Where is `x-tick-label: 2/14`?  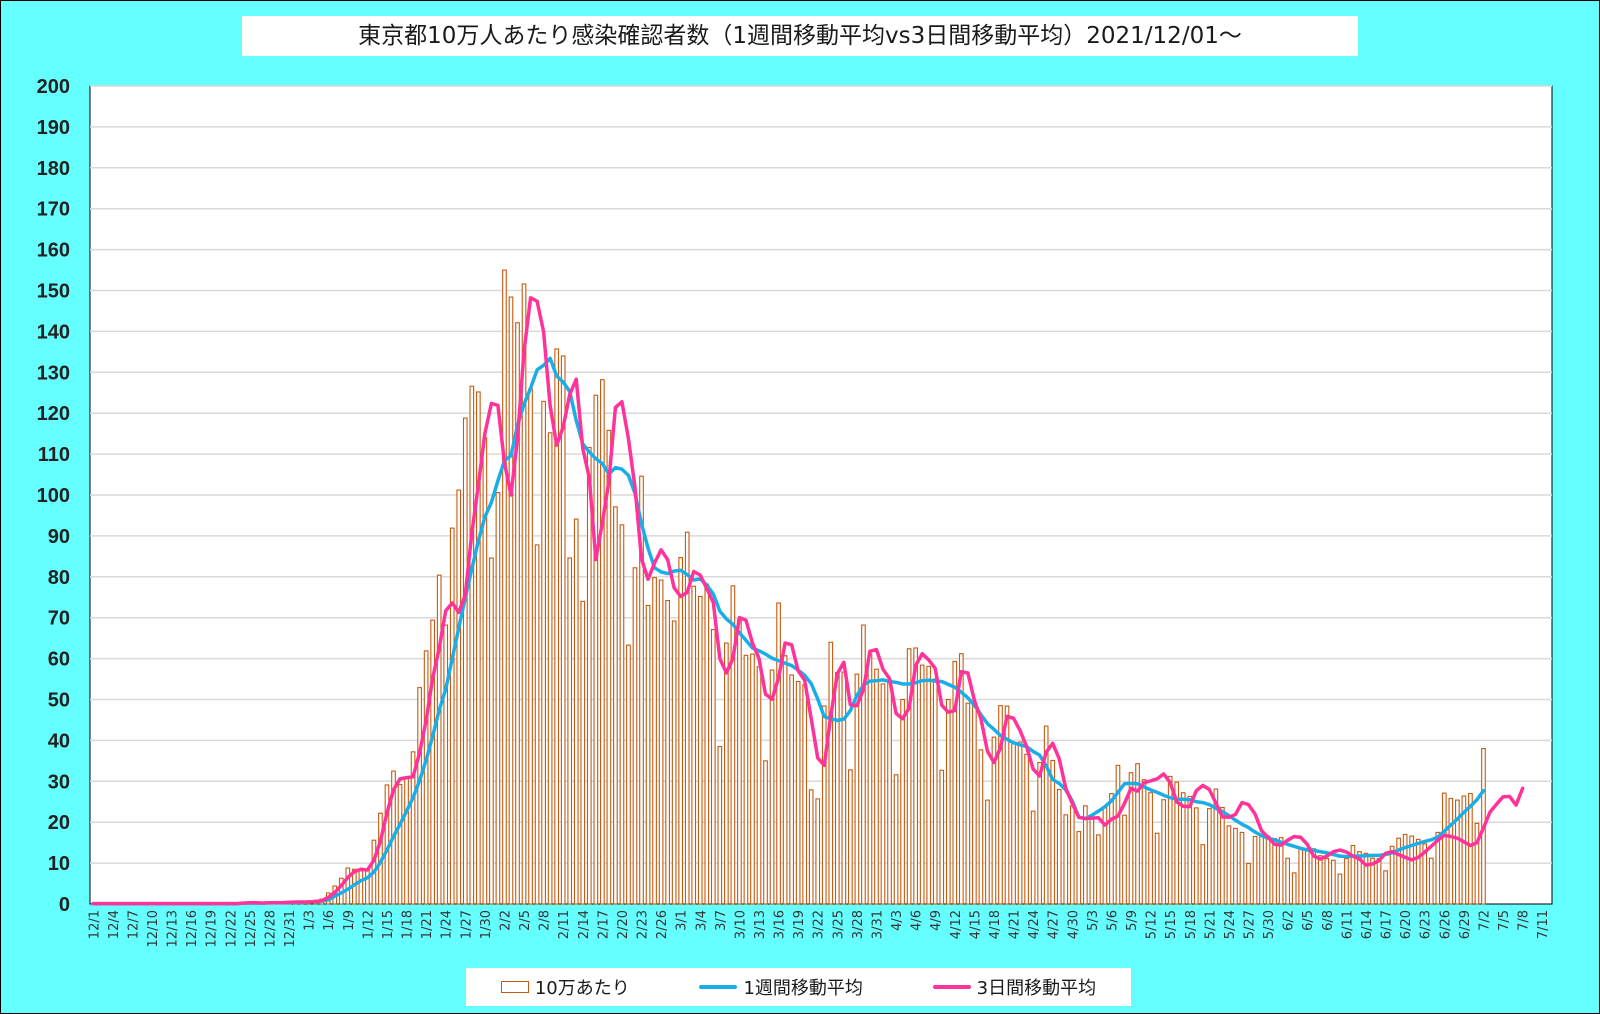 x-tick-label: 2/14 is located at coordinates (584, 924).